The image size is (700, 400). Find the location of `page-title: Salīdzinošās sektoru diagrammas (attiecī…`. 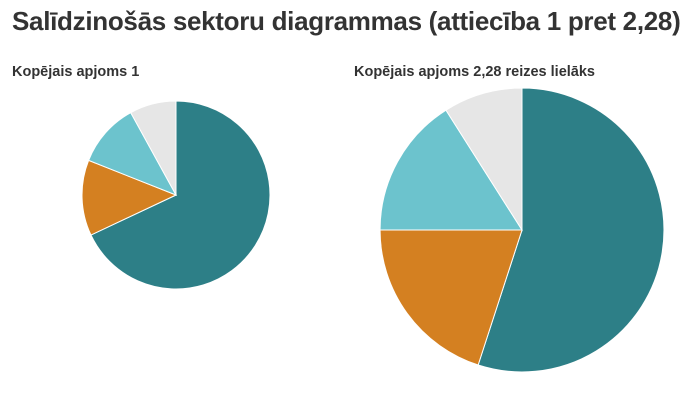

page-title: Salīdzinošās sektoru diagrammas (attiecī… is located at coordinates (346, 21).